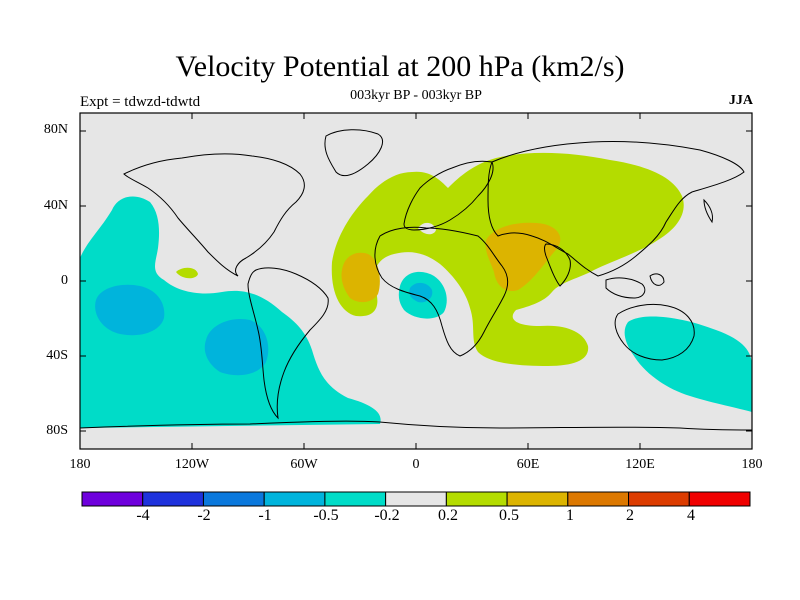 Image resolution: width=800 pixels, height=600 pixels. Describe the element at coordinates (192, 464) in the screenshot. I see `lon-label-120w: 120W` at that location.